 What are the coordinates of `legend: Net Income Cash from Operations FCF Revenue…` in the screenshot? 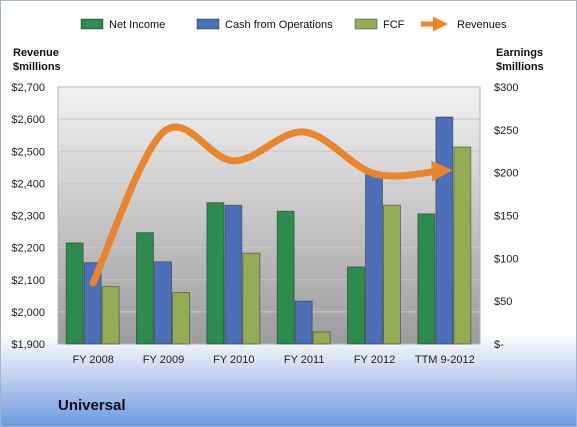 It's located at (293, 24).